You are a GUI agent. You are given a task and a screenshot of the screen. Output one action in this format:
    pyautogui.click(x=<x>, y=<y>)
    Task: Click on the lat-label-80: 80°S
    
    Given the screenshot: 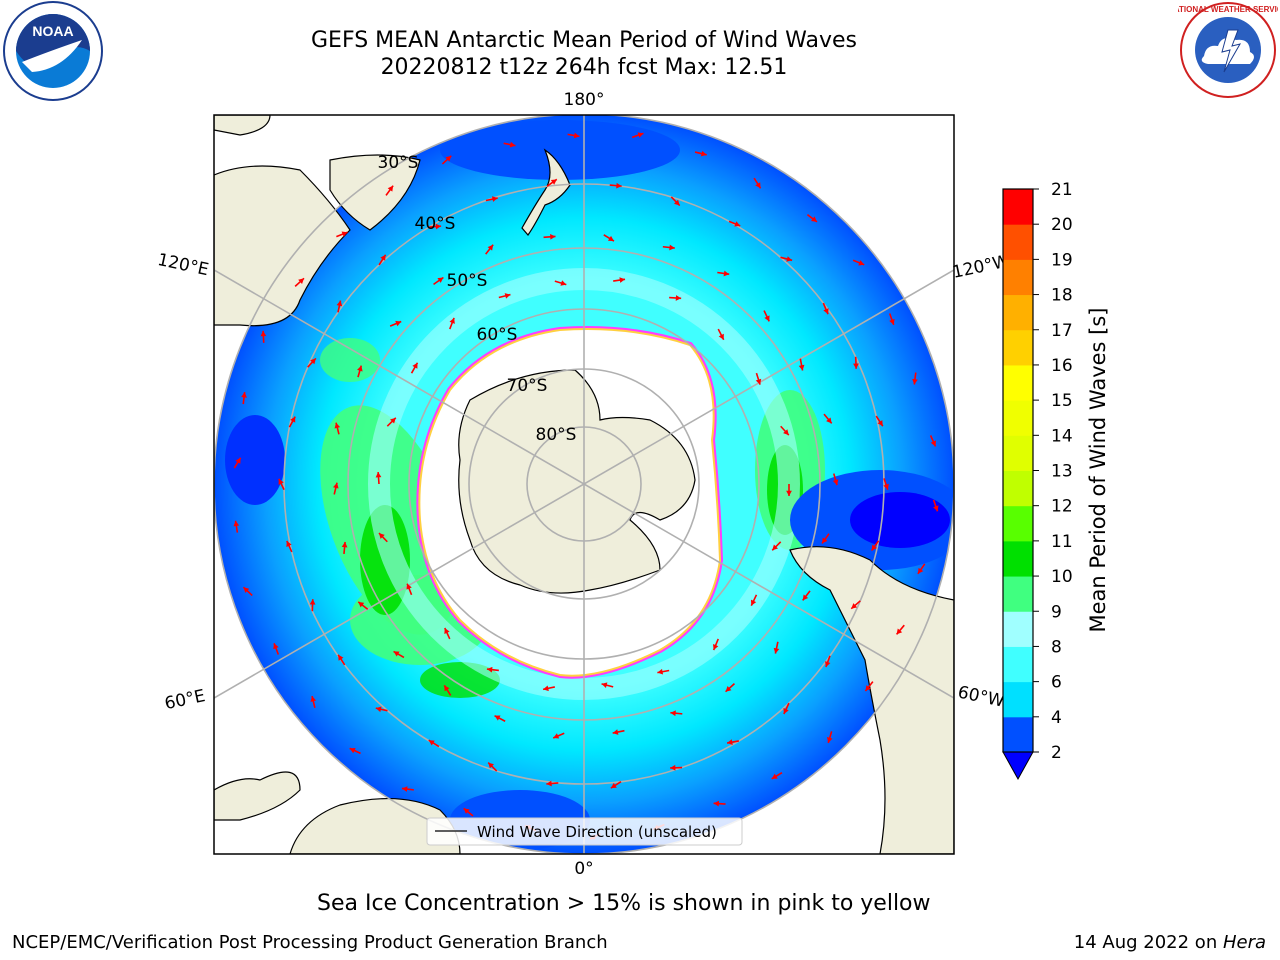 What is the action you would take?
    pyautogui.click(x=556, y=435)
    